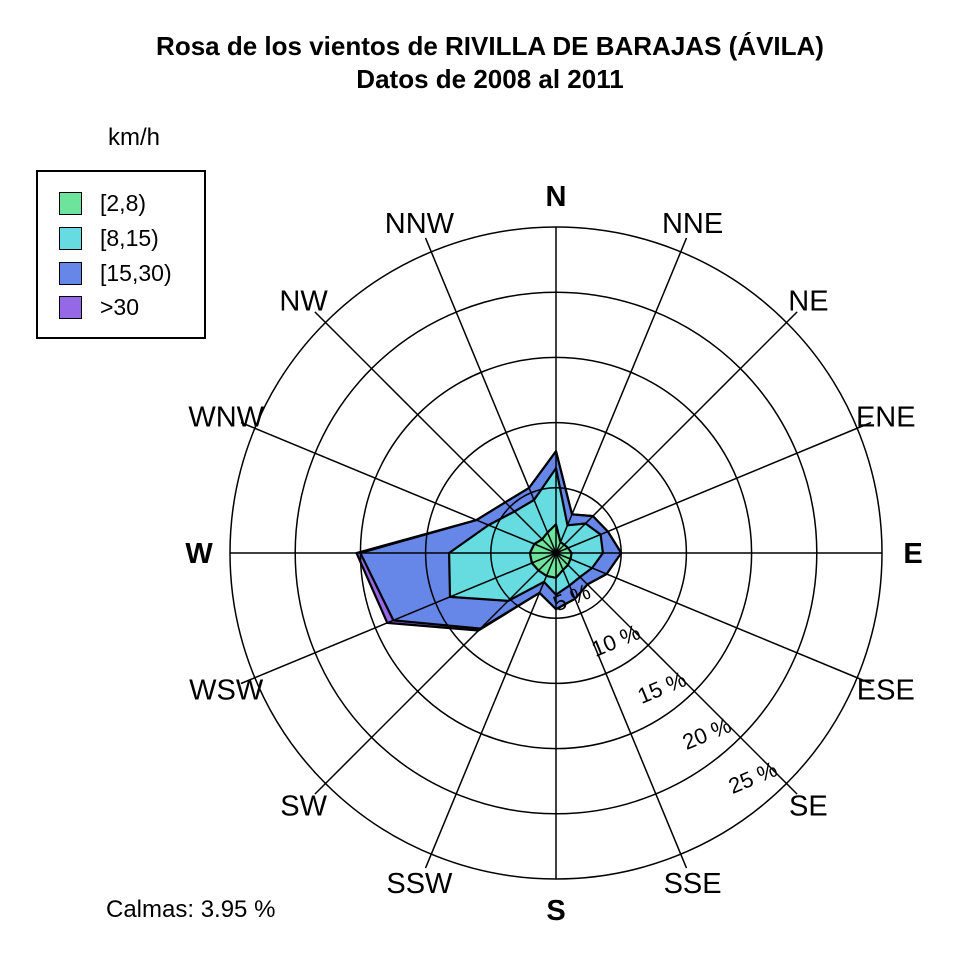 This screenshot has width=980, height=978. What do you see at coordinates (226, 417) in the screenshot?
I see `direction-label-WNW: WNW` at bounding box center [226, 417].